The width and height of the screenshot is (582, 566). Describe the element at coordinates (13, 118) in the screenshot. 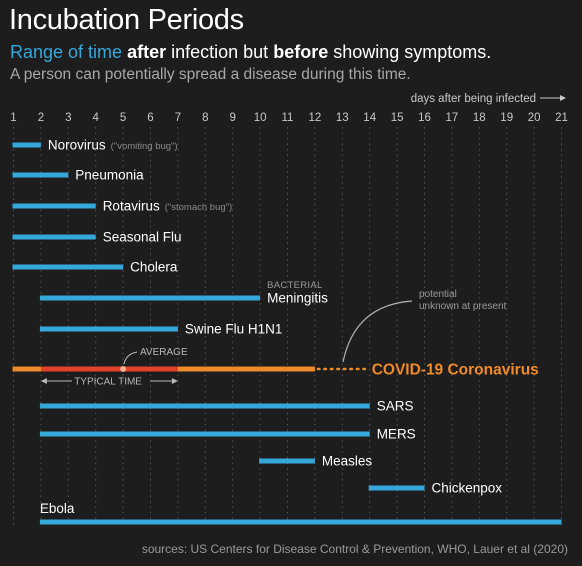

I see `tick-label-1: 1` at that location.